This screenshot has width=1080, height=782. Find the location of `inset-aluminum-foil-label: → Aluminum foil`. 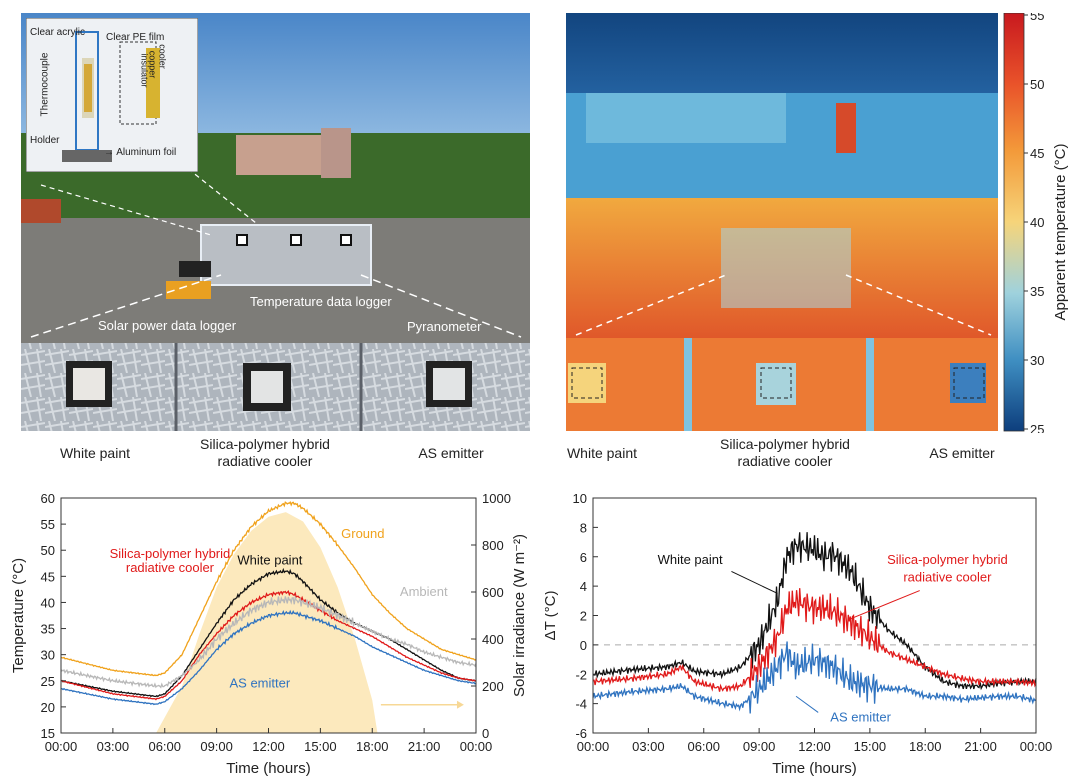

inset-aluminum-foil-label: → Aluminum foil is located at coordinates (140, 152).